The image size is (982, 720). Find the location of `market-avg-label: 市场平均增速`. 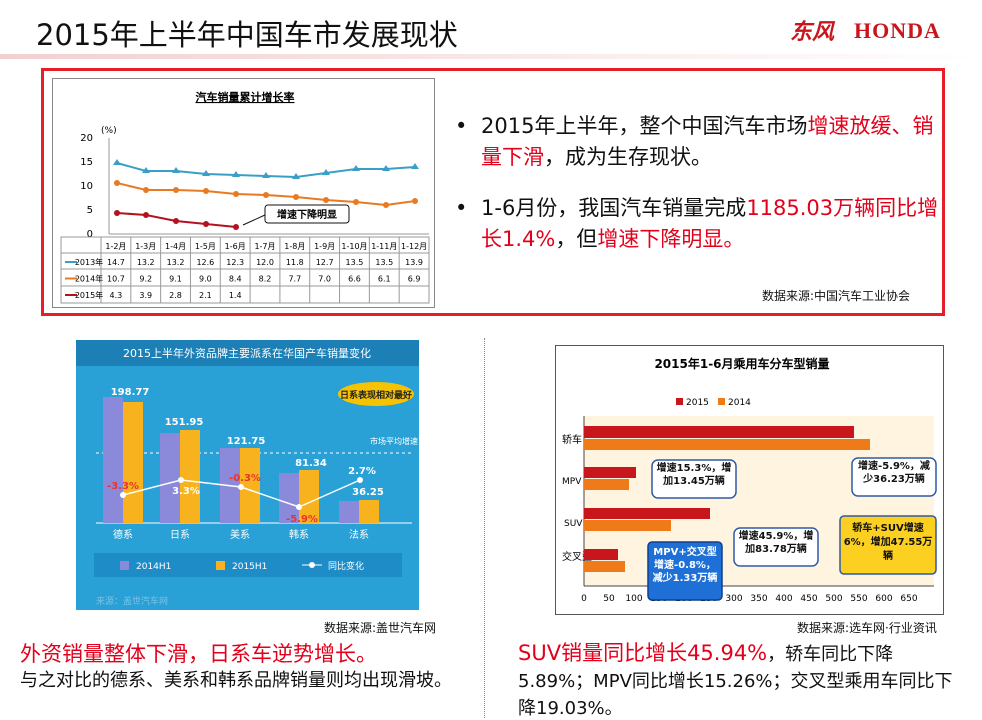

market-avg-label: 市场平均增速 is located at coordinates (394, 441).